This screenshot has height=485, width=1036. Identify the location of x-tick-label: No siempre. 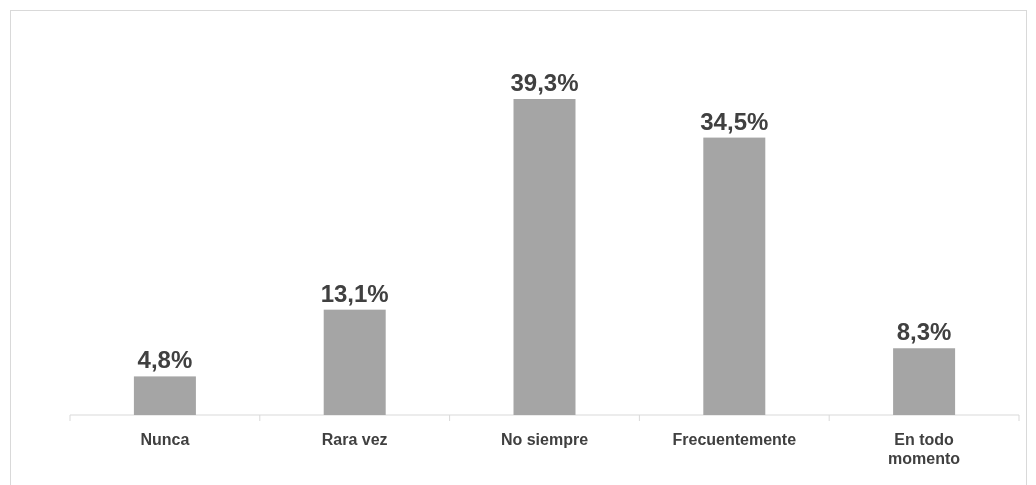
(544, 439).